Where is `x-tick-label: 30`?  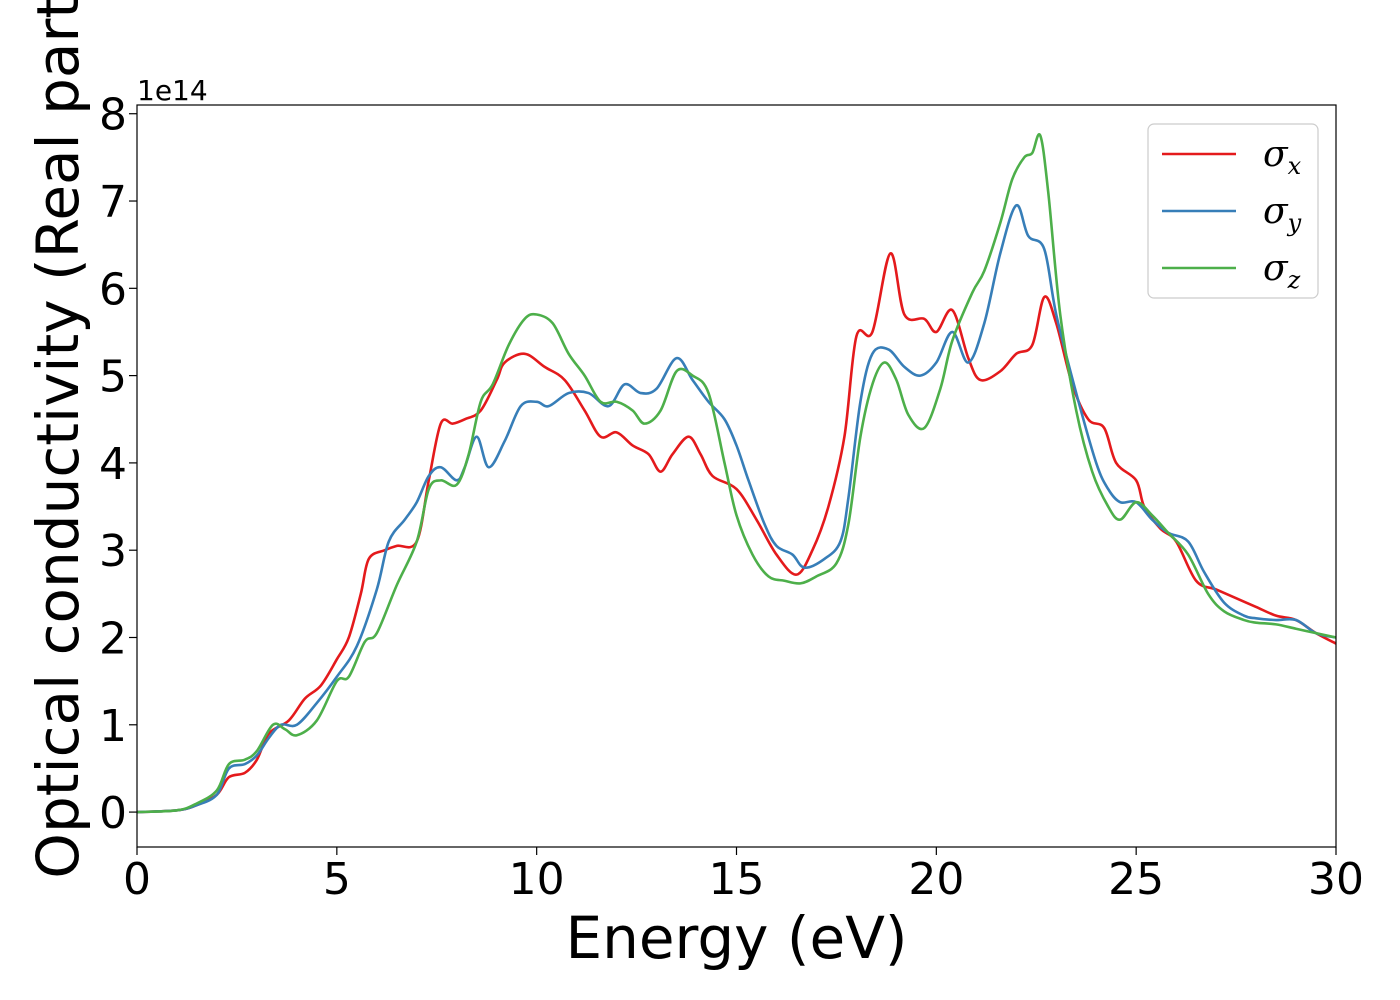
x-tick-label: 30 is located at coordinates (1336, 879).